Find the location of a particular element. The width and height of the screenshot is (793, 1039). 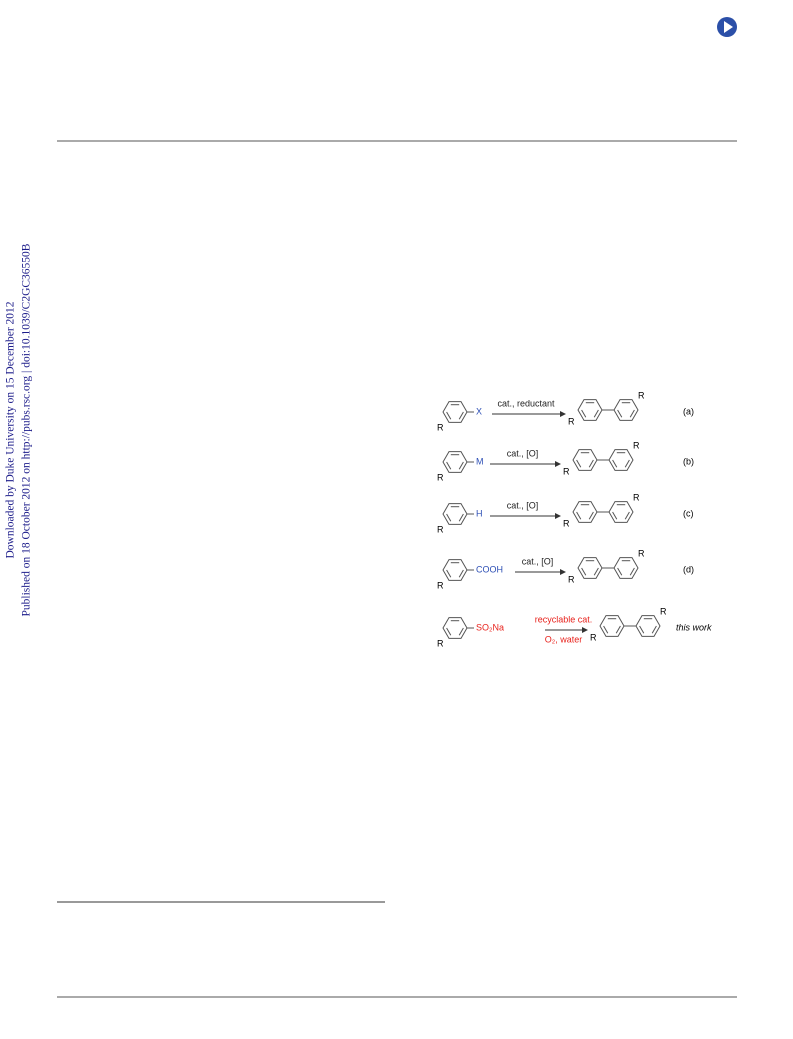

scheme-label: (b) is located at coordinates (688, 461).